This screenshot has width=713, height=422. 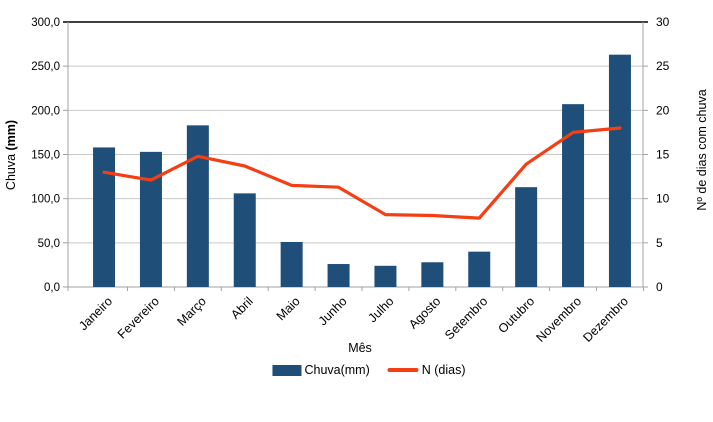 I want to click on bar-swatch-icon, so click(x=287, y=370).